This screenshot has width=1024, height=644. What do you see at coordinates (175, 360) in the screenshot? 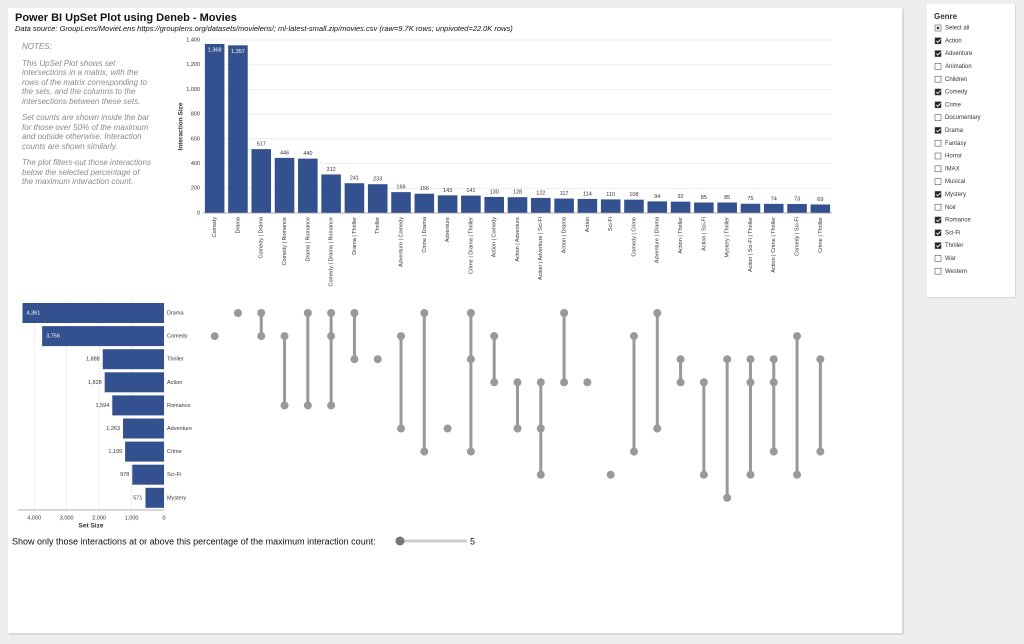
I see `row-label: Thriller` at bounding box center [175, 360].